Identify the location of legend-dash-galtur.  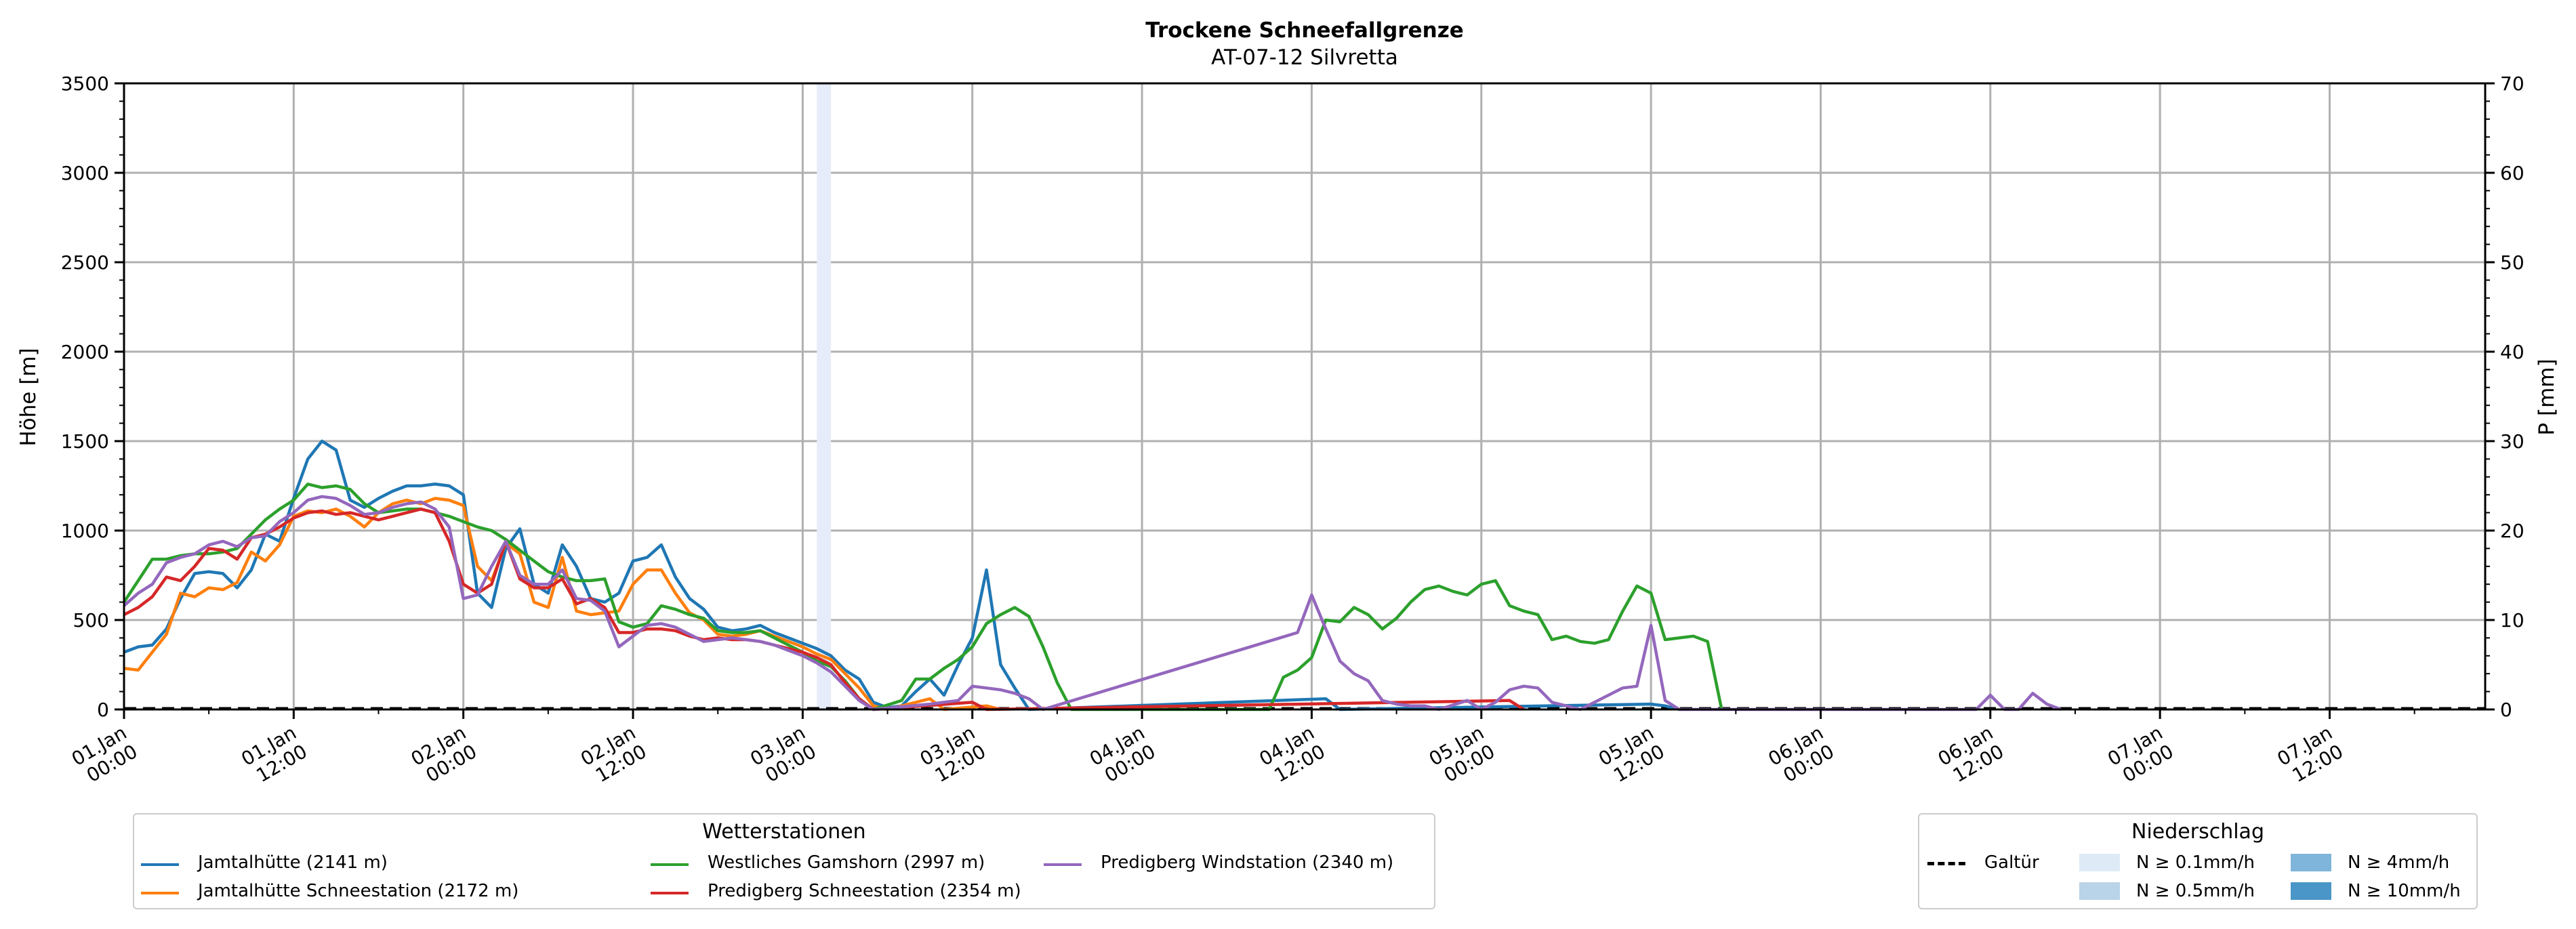
(1946, 863).